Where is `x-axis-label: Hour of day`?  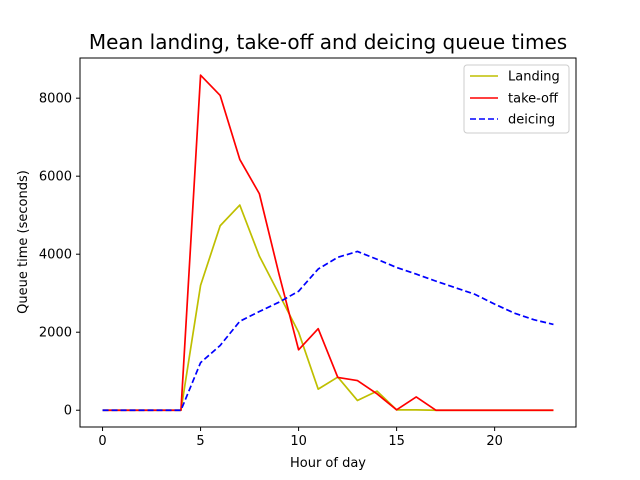
x-axis-label: Hour of day is located at coordinates (328, 463).